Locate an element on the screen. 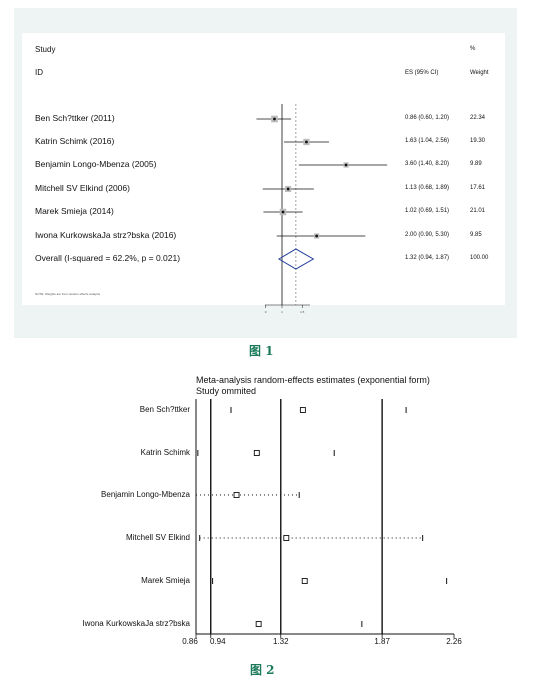 The height and width of the screenshot is (682, 544). x-tick-label: 1.32 is located at coordinates (280, 641).